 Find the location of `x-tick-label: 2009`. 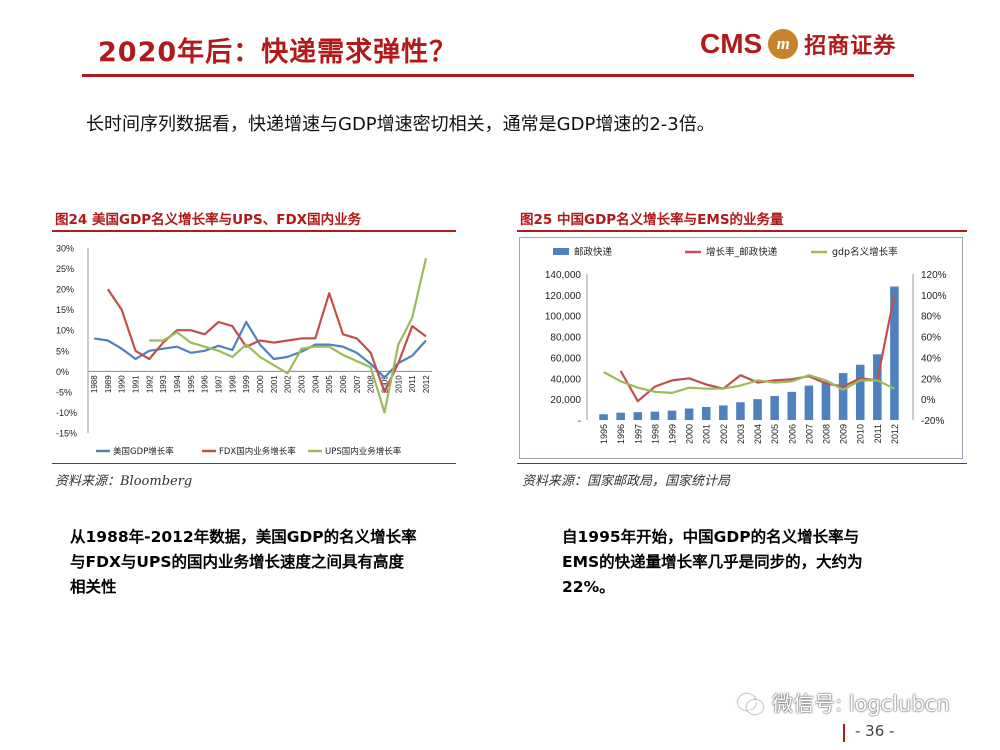

x-tick-label: 2009 is located at coordinates (385, 384).